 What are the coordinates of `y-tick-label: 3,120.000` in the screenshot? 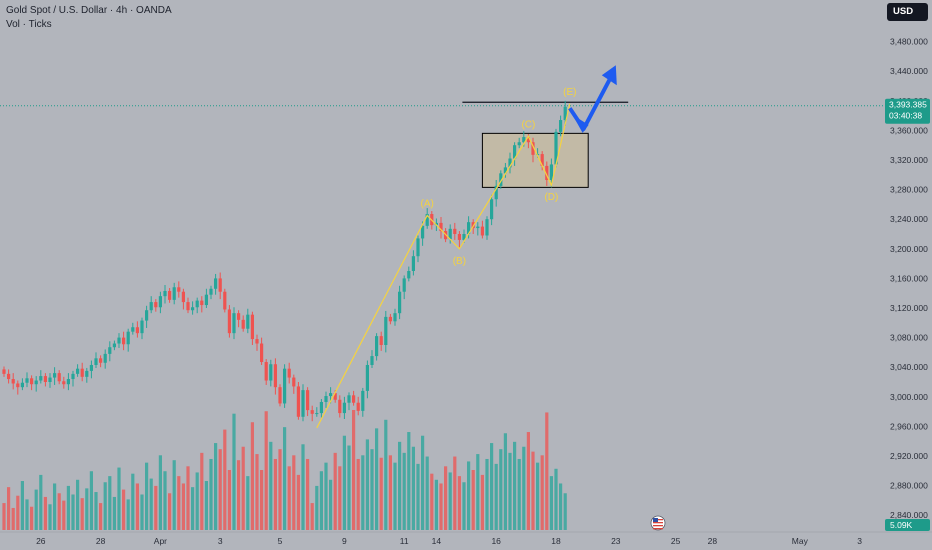 It's located at (909, 308).